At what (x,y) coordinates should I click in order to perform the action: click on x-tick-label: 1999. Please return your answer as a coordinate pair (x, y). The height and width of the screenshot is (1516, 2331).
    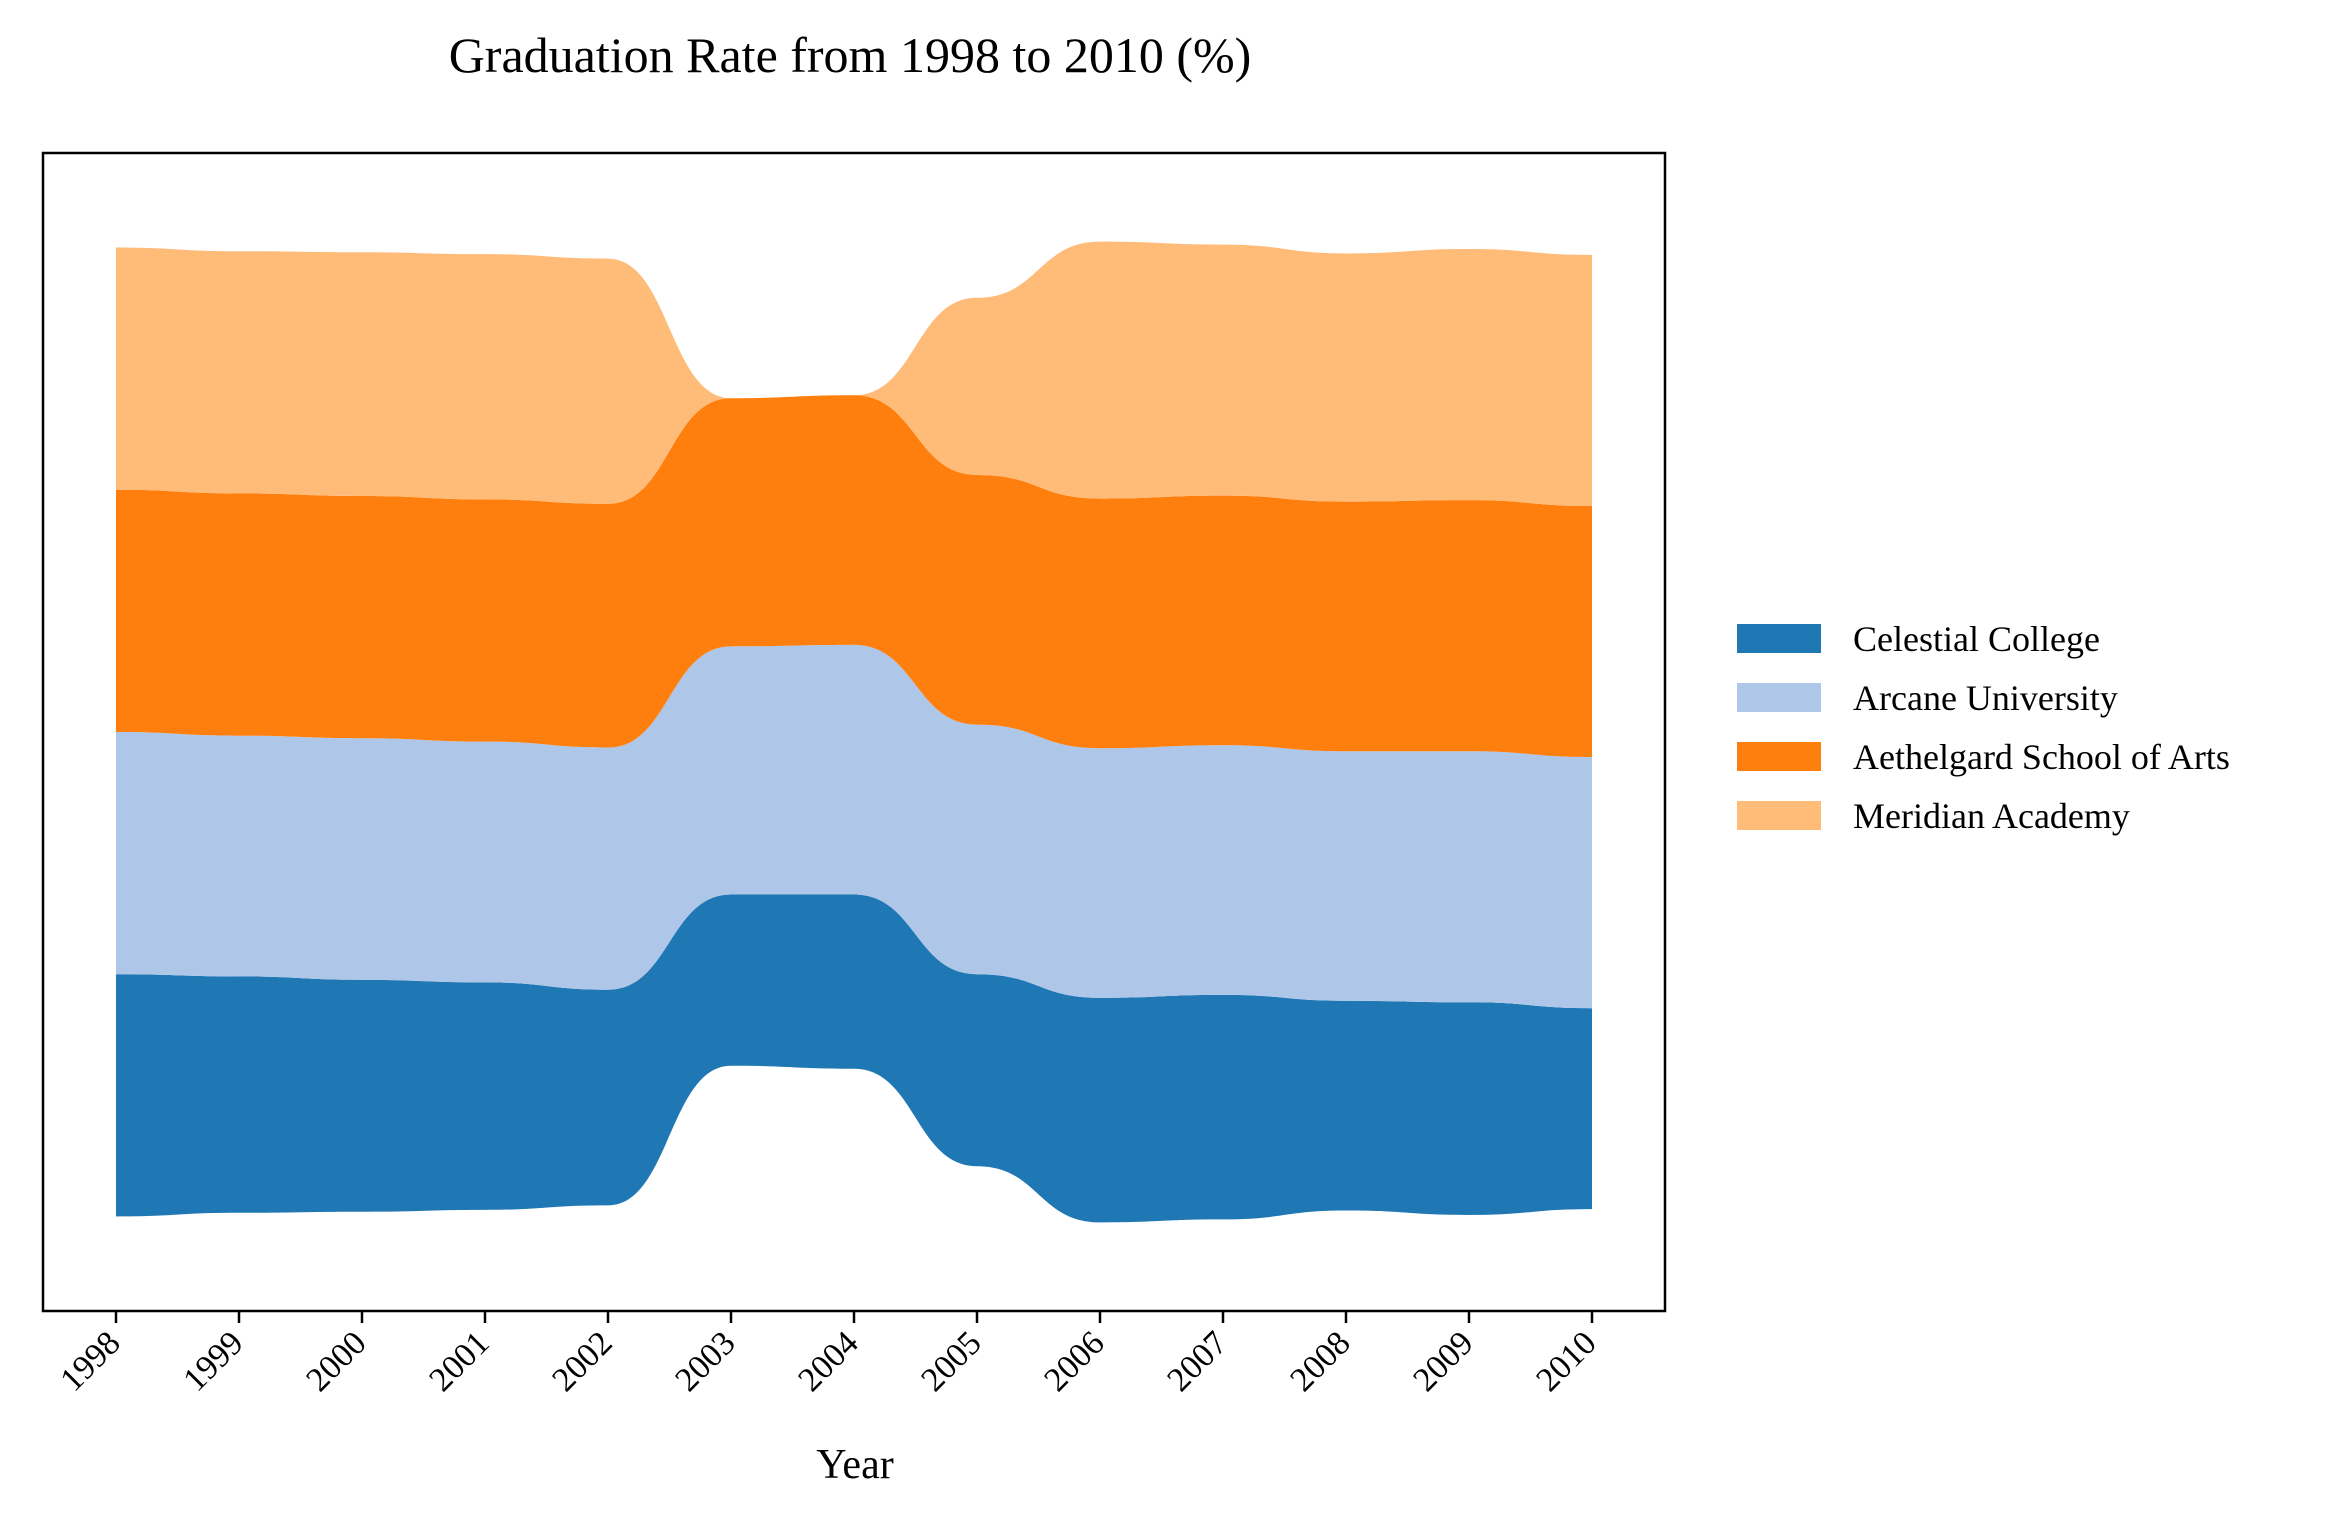
    Looking at the image, I should click on (213, 1361).